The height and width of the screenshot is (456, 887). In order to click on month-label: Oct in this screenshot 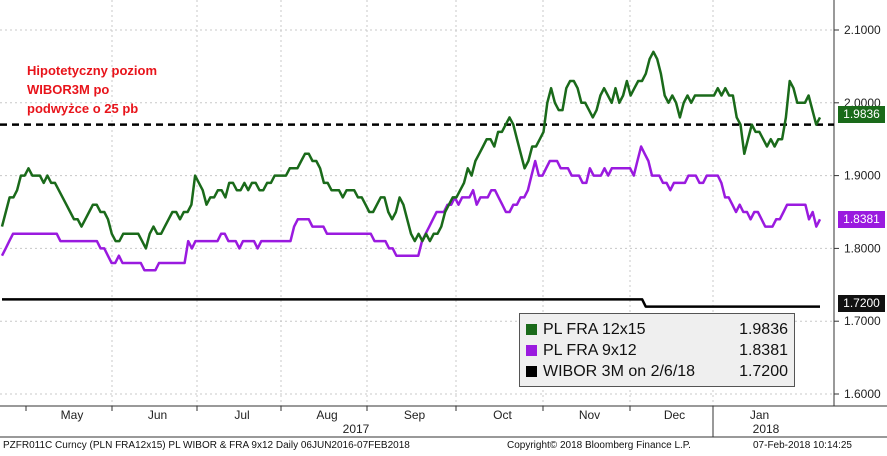, I will do `click(502, 415)`.